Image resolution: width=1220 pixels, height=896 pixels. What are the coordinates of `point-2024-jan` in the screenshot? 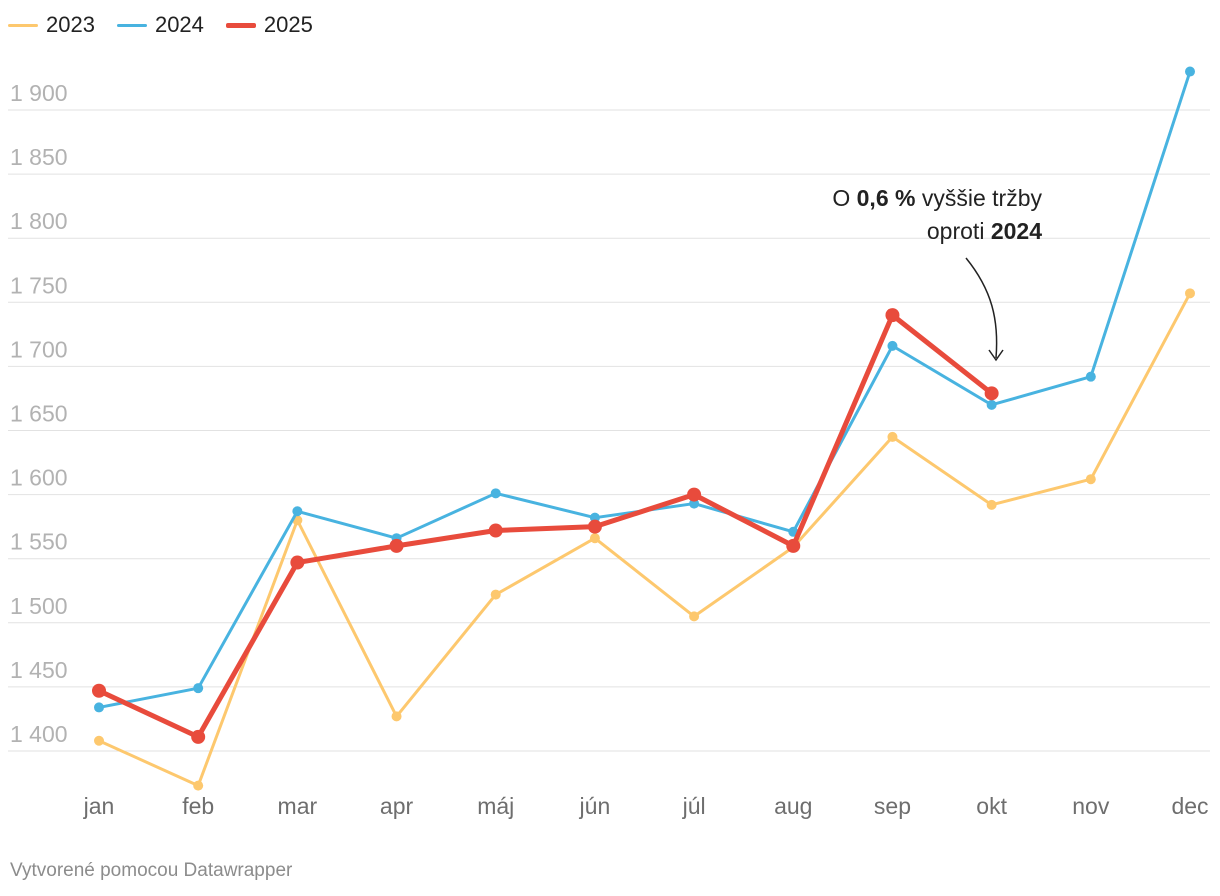 It's located at (99, 707).